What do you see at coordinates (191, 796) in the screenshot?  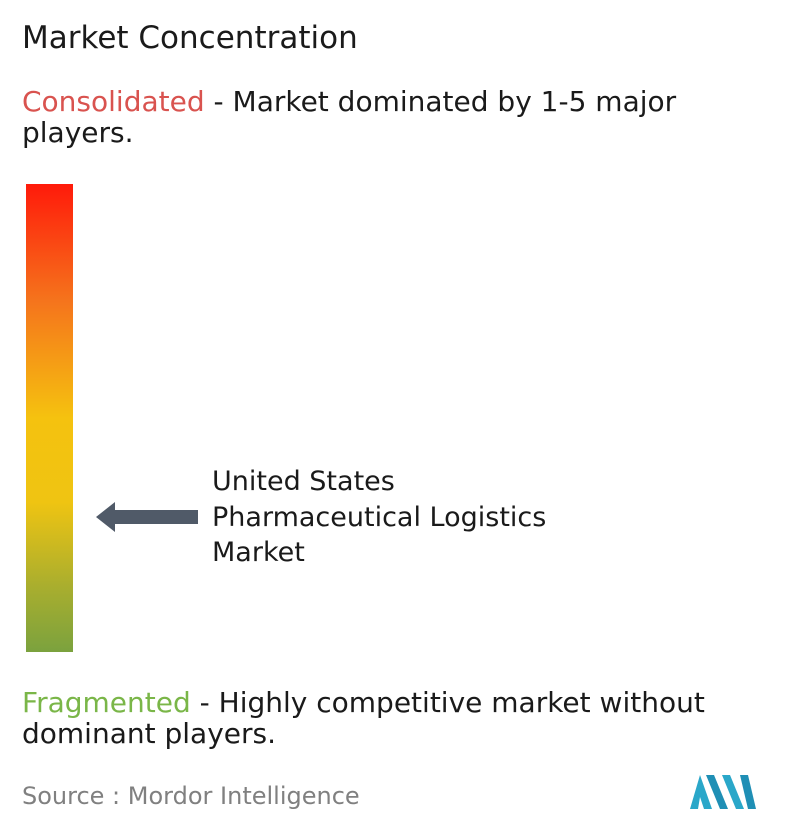 I see `source-credit: Source : Mordor Intelligence` at bounding box center [191, 796].